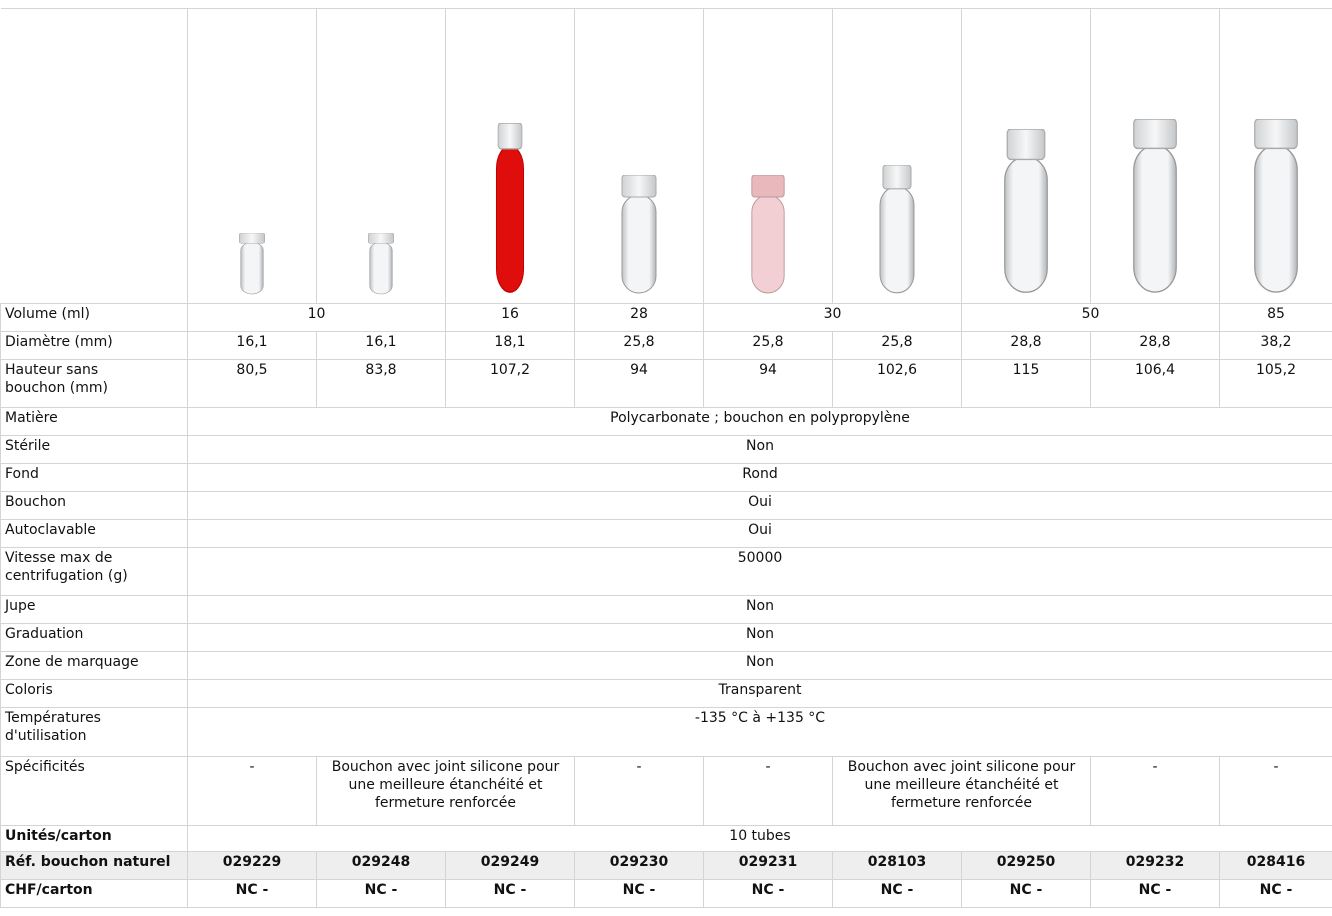 The image size is (1332, 916). What do you see at coordinates (75, 446) in the screenshot?
I see `label-text: Stérile` at bounding box center [75, 446].